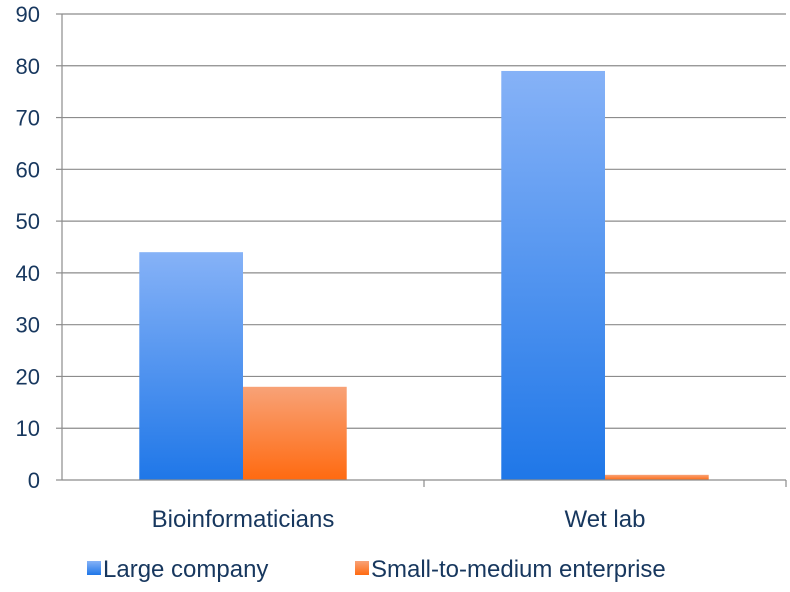 The image size is (790, 592). I want to click on y-tick-label: 0, so click(34, 480).